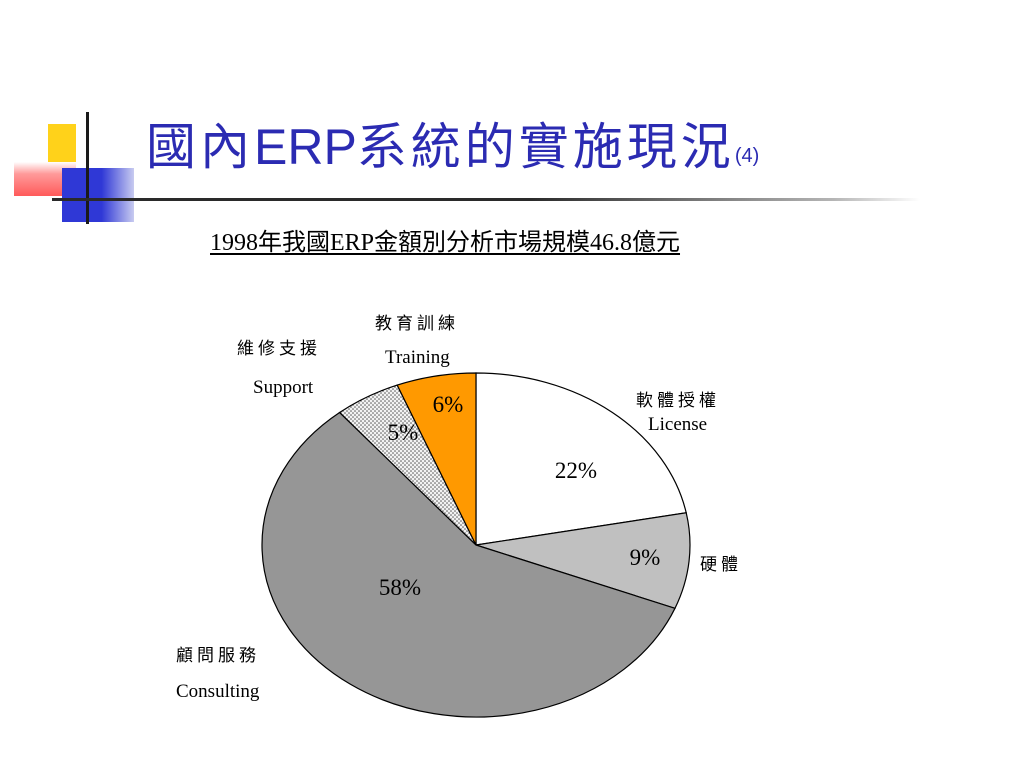  I want to click on category-label-en-consulting: Consulting, so click(218, 691).